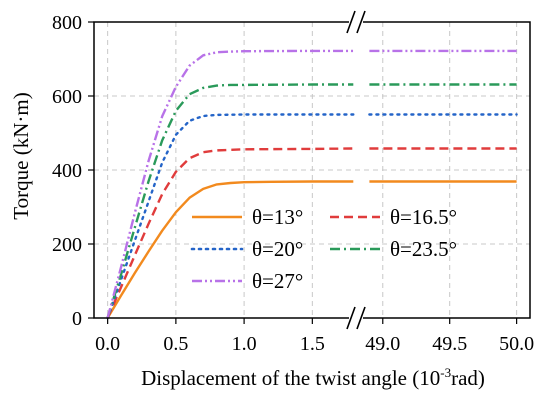 Image resolution: width=550 pixels, height=400 pixels. What do you see at coordinates (382, 344) in the screenshot?
I see `x-tick-label: 49.0` at bounding box center [382, 344].